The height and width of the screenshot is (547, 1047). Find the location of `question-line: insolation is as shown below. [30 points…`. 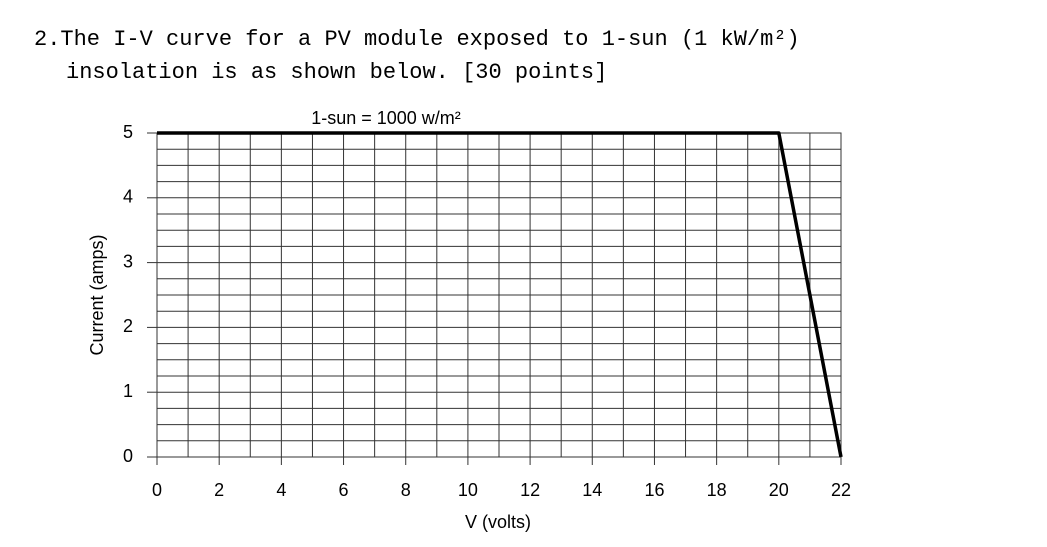

question-line: insolation is as shown below. [30 points… is located at coordinates (337, 72).